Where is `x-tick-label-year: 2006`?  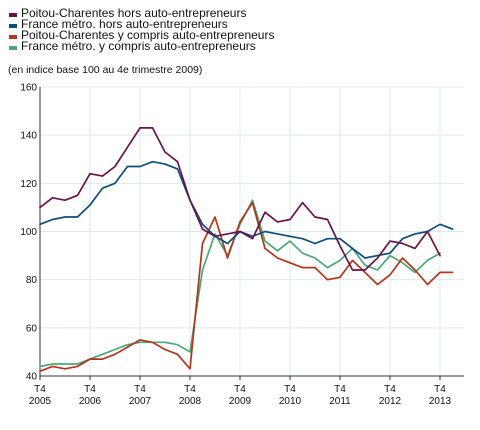 x-tick-label-year: 2006 is located at coordinates (90, 401).